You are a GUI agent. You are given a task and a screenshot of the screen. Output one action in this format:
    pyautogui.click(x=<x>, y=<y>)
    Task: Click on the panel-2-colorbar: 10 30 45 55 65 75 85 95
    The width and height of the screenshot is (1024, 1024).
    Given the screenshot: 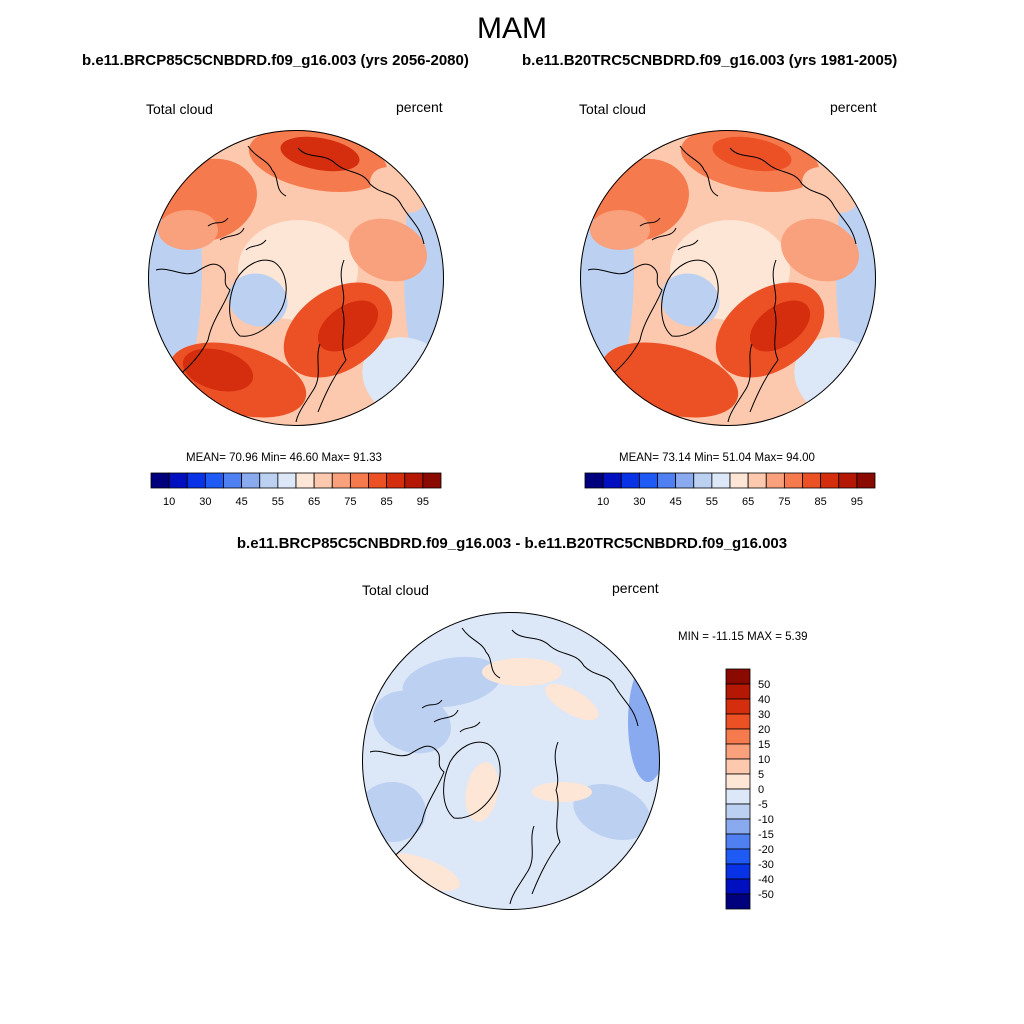 What is the action you would take?
    pyautogui.click(x=730, y=490)
    